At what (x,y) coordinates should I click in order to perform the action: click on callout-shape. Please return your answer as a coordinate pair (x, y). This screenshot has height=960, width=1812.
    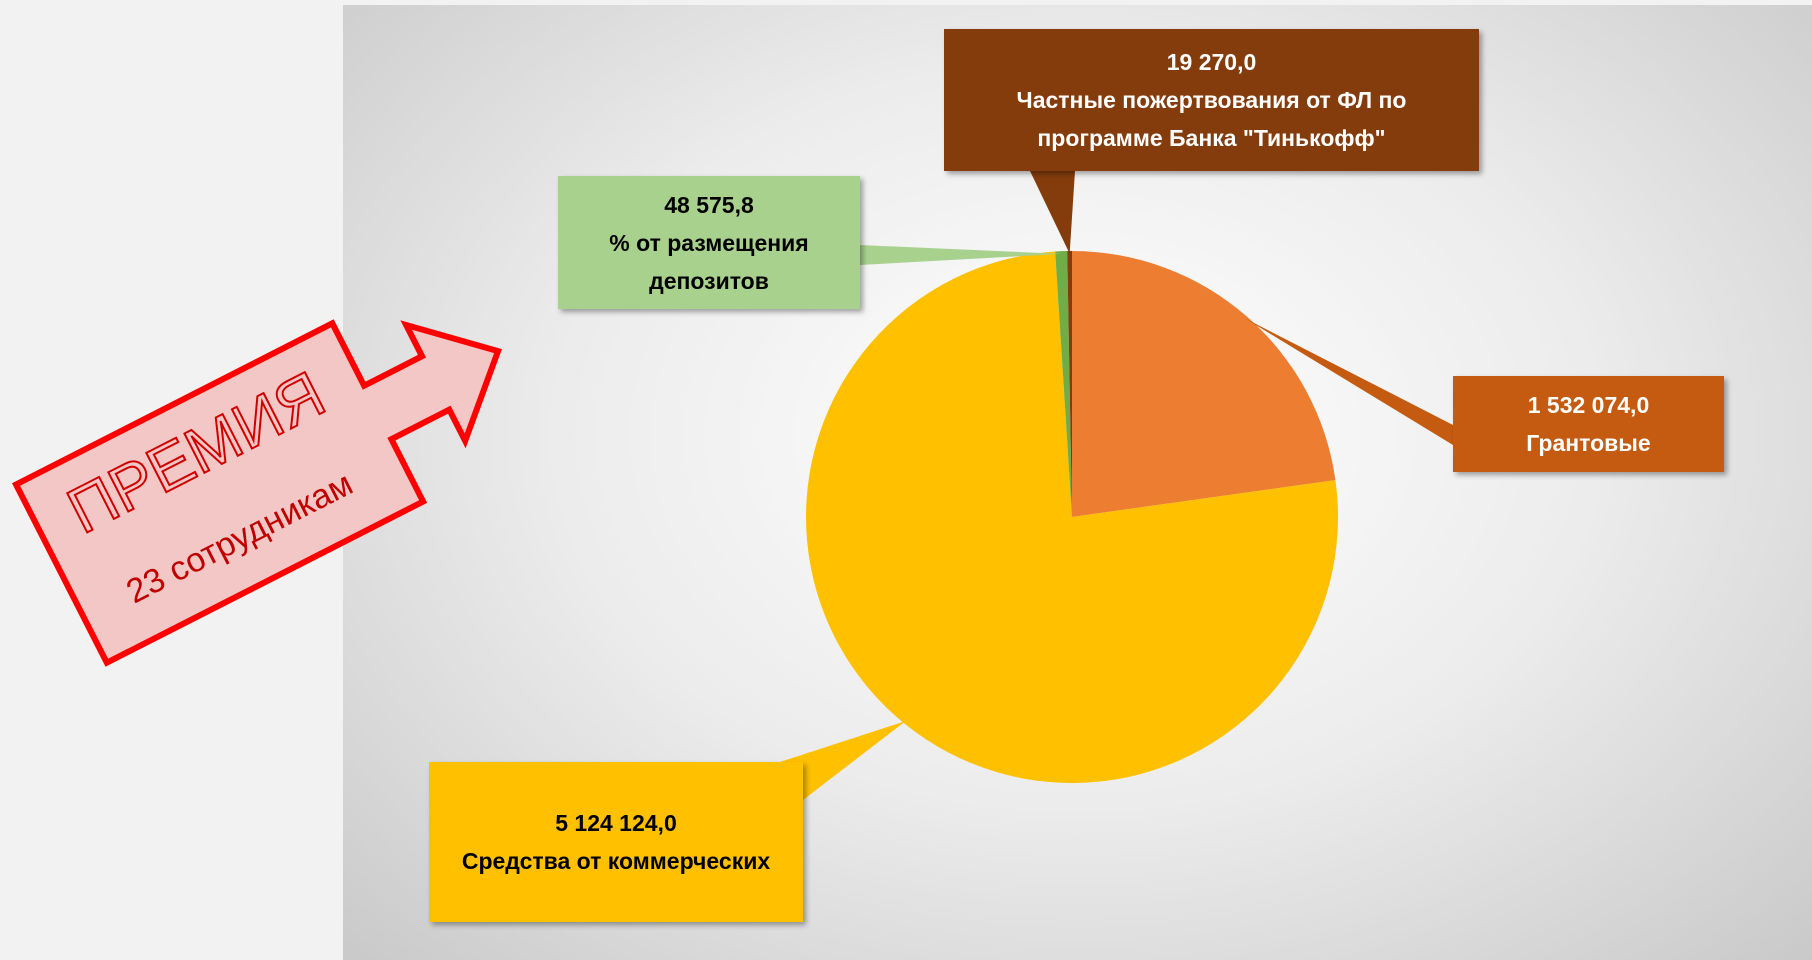
    Looking at the image, I should click on (256, 493).